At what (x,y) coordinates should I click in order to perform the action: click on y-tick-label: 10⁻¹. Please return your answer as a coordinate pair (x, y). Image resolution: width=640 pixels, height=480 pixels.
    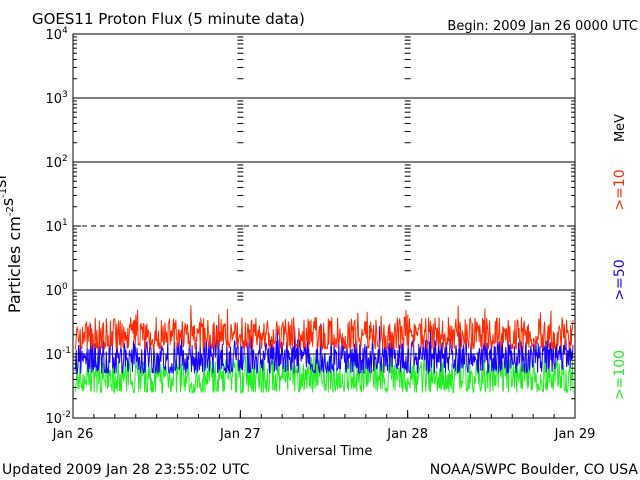
    Looking at the image, I should click on (58, 354).